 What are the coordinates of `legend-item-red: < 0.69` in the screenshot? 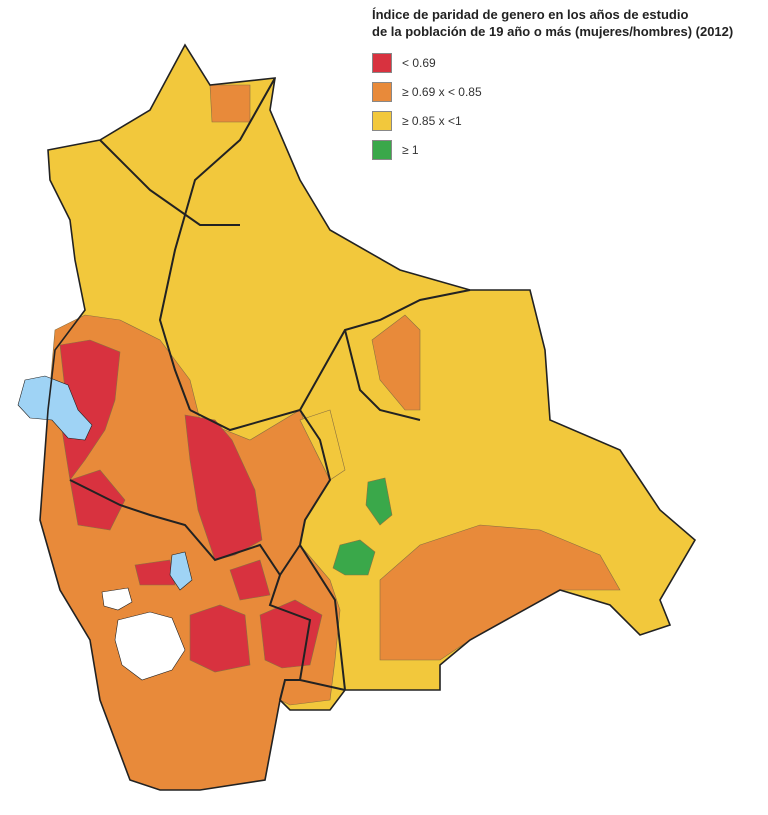 It's located at (552, 62).